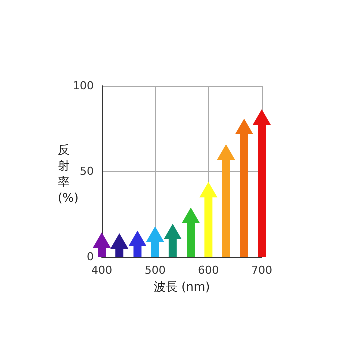  I want to click on y-tick-label: 0, so click(90, 257).